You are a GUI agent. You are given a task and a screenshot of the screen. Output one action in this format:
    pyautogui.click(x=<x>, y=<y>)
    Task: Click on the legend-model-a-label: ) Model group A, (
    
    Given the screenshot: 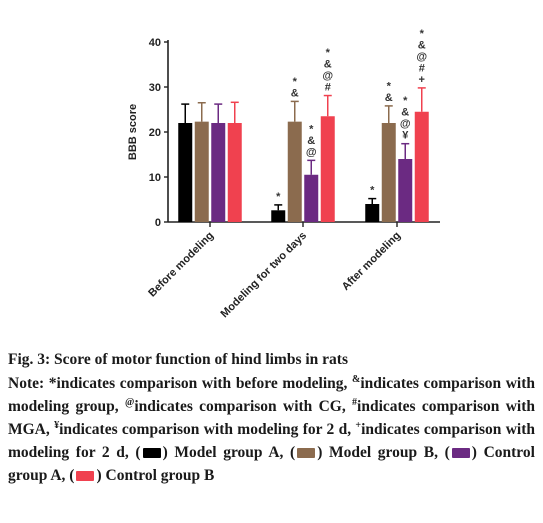 What is the action you would take?
    pyautogui.click(x=229, y=452)
    